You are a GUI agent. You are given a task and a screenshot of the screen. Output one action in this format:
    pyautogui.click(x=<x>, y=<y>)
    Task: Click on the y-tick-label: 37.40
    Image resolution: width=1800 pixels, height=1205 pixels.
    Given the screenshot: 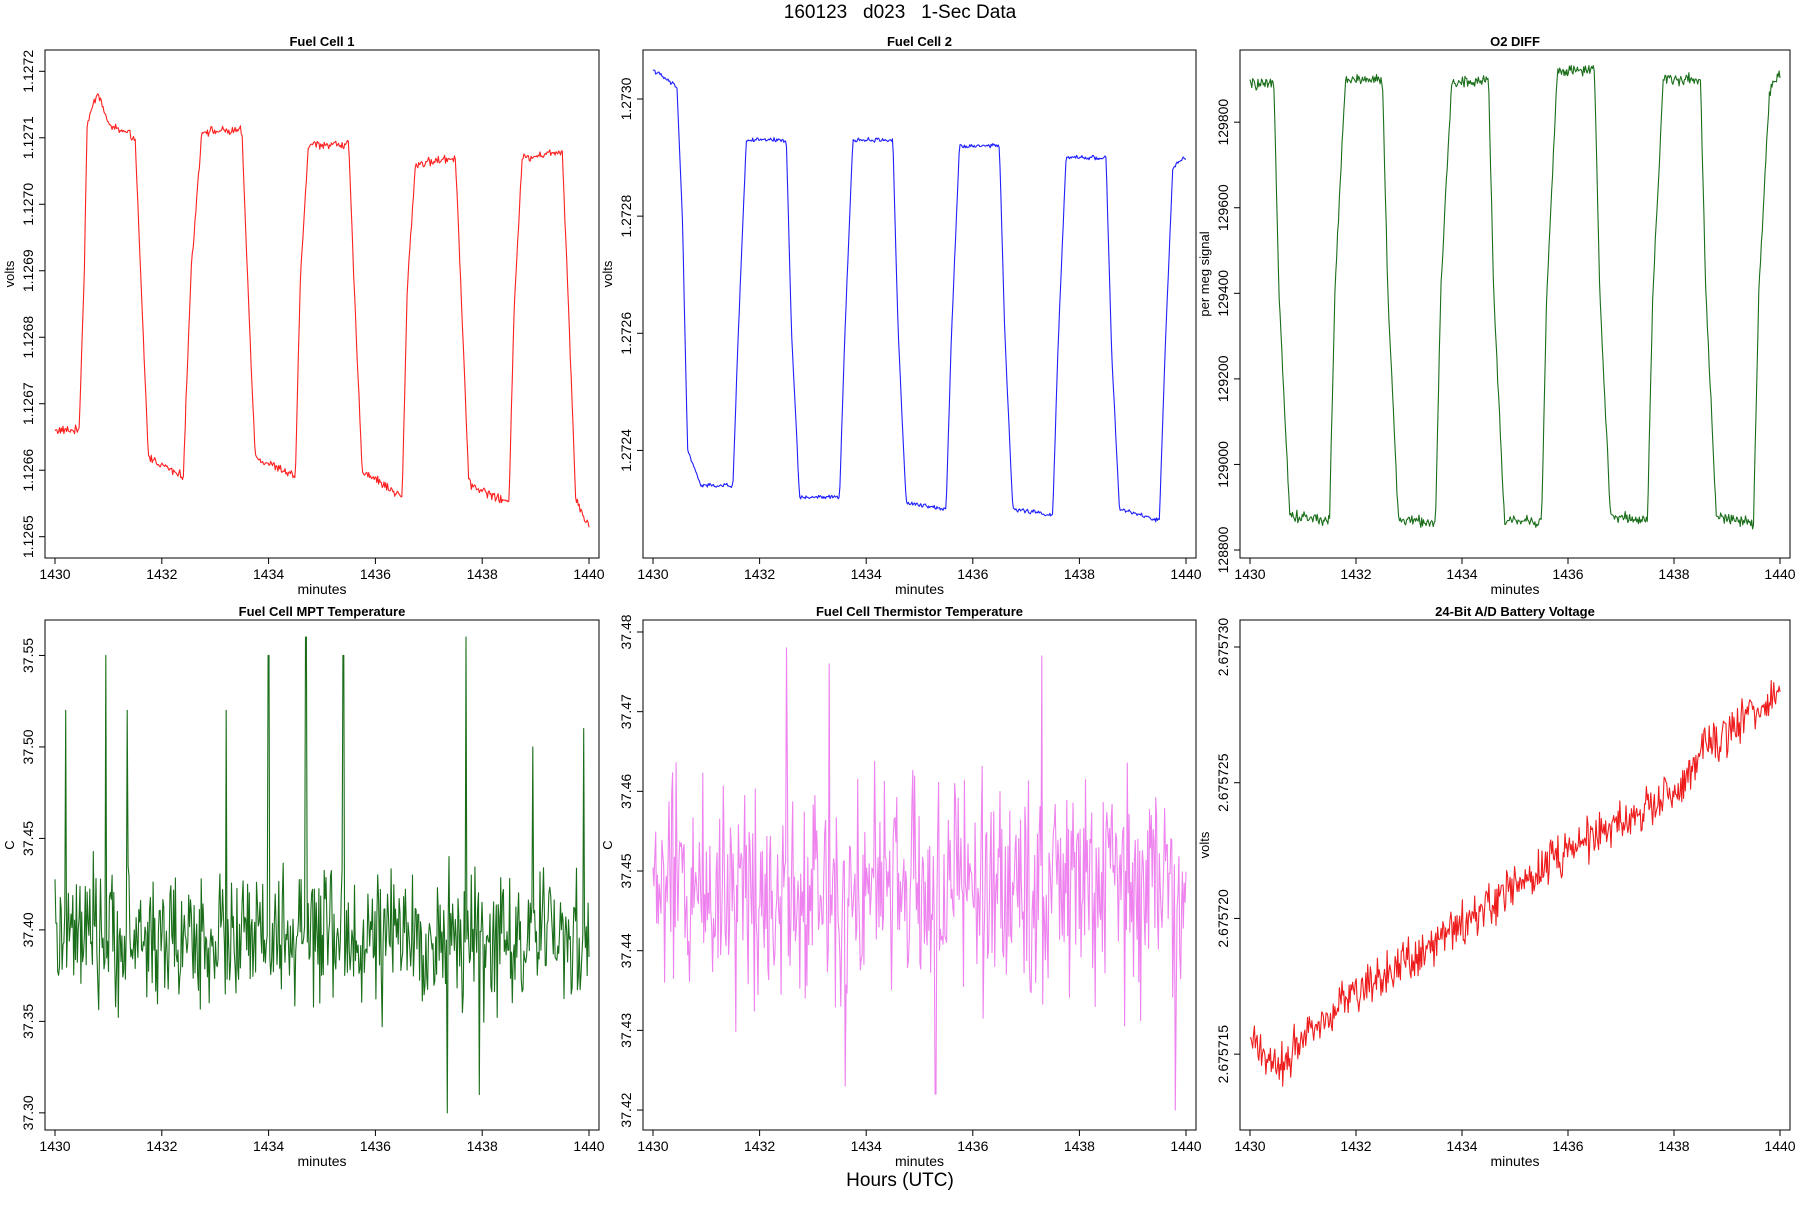 What is the action you would take?
    pyautogui.click(x=28, y=929)
    